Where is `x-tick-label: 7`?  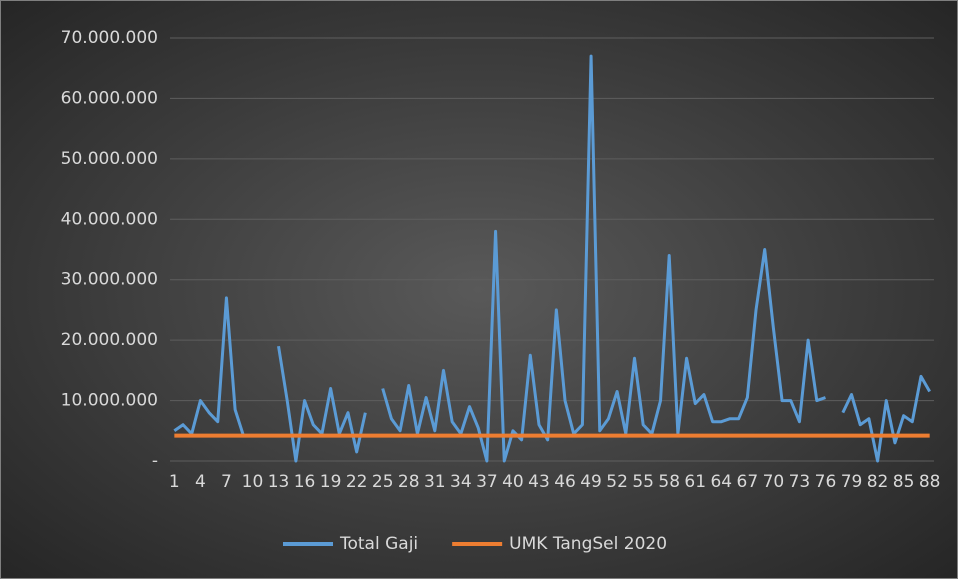 x-tick-label: 7 is located at coordinates (226, 482).